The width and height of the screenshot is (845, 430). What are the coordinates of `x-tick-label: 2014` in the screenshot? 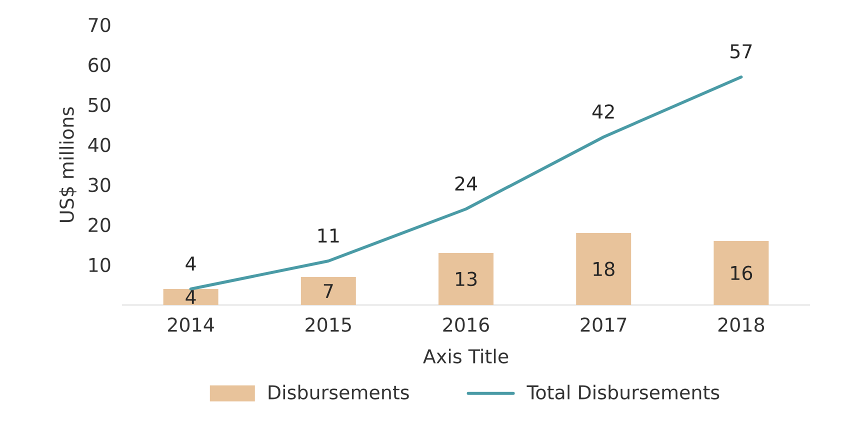 It's located at (191, 325).